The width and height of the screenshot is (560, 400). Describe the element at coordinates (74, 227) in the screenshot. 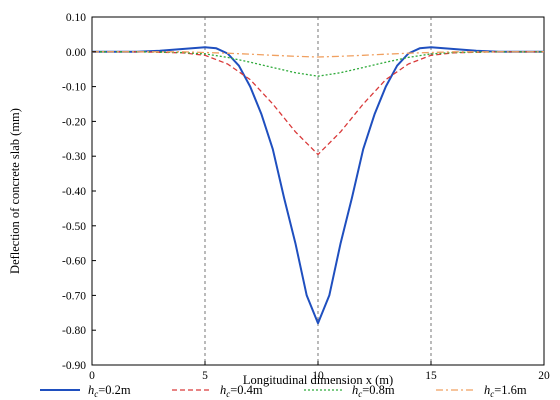

I see `y-tick-label: -0.50` at that location.